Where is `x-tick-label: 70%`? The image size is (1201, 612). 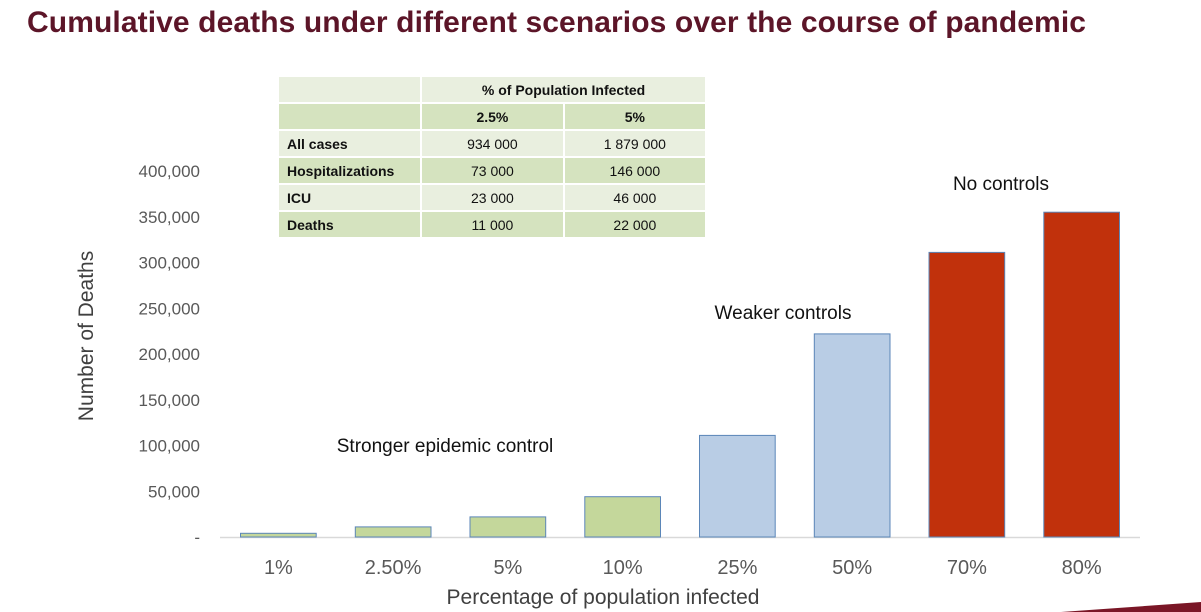 x-tick-label: 70% is located at coordinates (967, 568).